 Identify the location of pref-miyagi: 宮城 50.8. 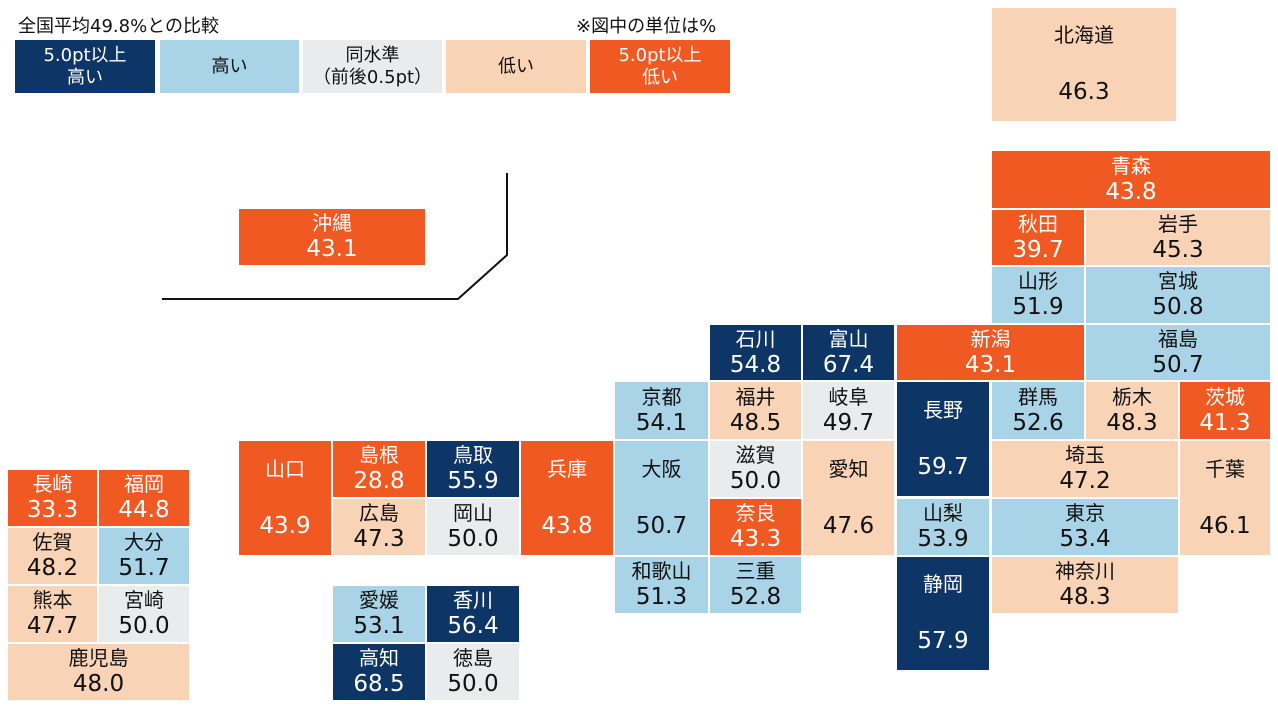
(1178, 295).